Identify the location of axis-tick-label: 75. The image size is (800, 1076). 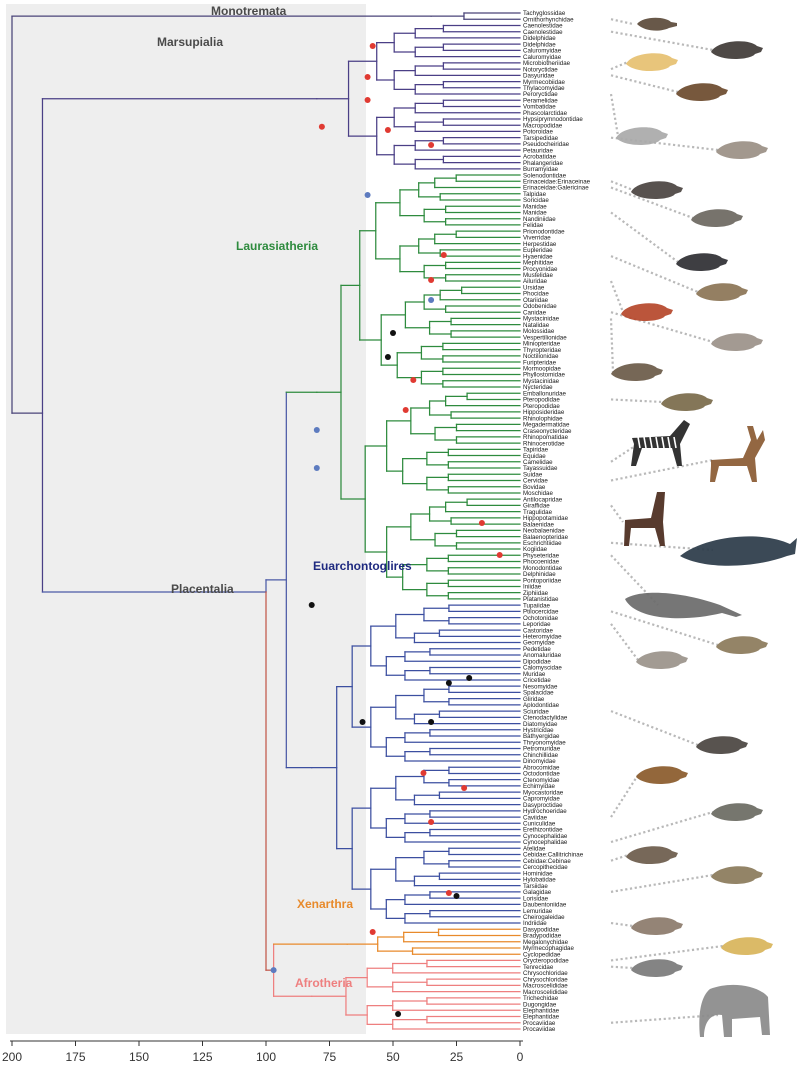
(330, 1057).